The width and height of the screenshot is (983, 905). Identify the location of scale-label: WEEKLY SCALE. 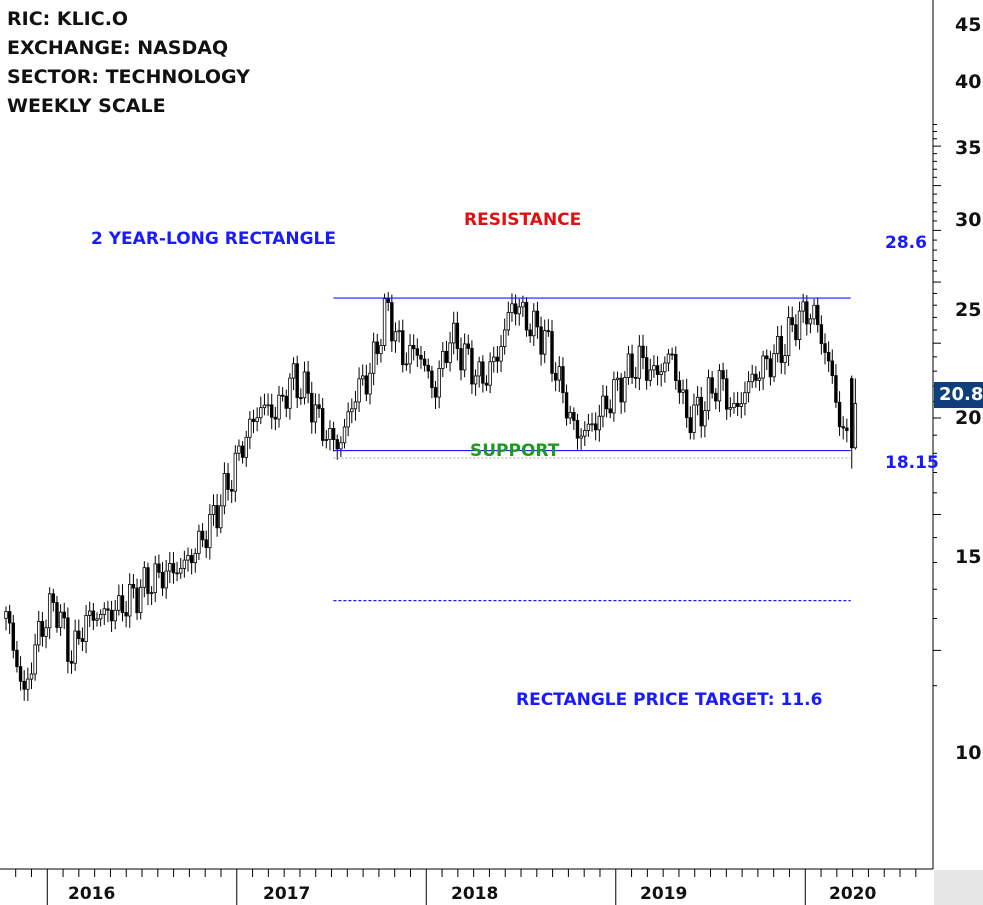
(86, 106).